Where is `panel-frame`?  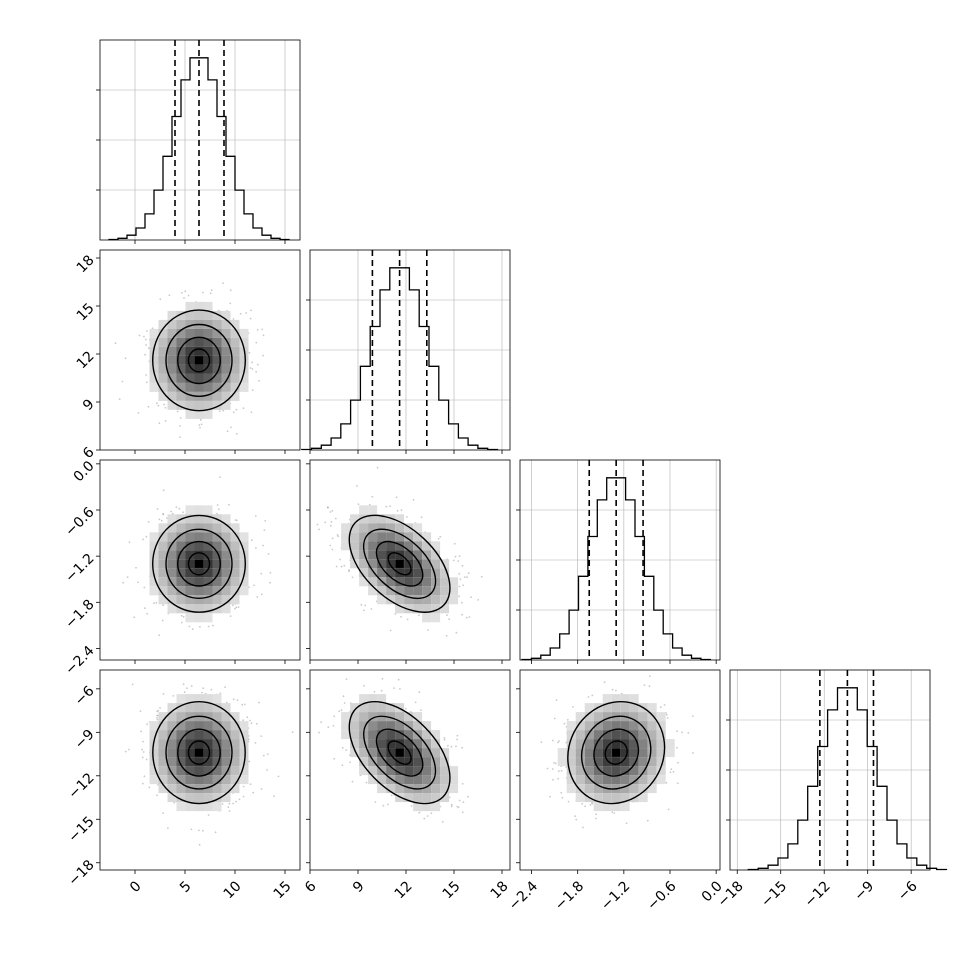 panel-frame is located at coordinates (200, 560).